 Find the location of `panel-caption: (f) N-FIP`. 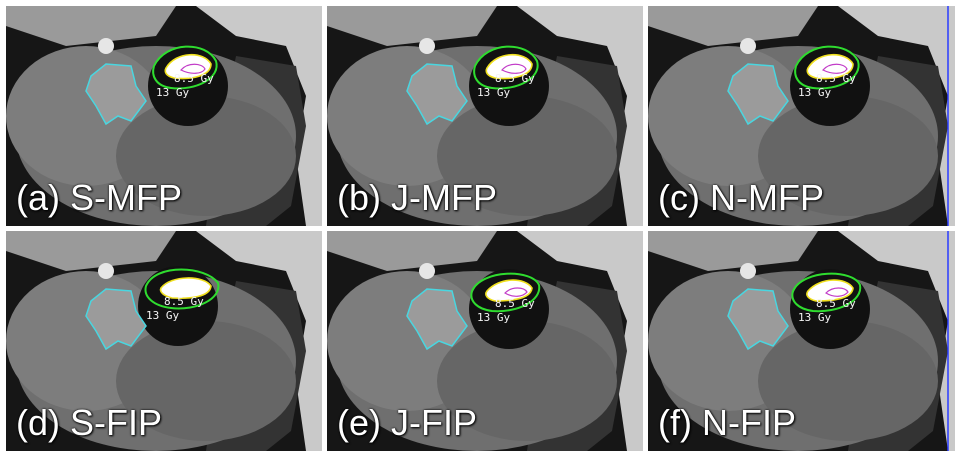

panel-caption: (f) N-FIP is located at coordinates (727, 422).